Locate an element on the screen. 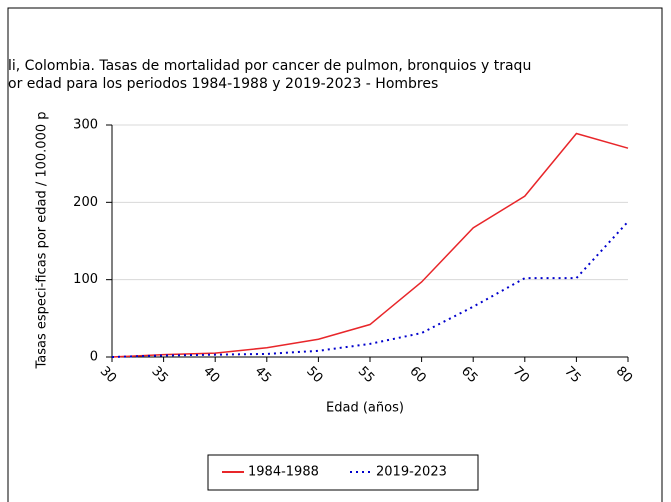 This screenshot has height=502, width=671. y-tick-label: 200 is located at coordinates (85, 202).